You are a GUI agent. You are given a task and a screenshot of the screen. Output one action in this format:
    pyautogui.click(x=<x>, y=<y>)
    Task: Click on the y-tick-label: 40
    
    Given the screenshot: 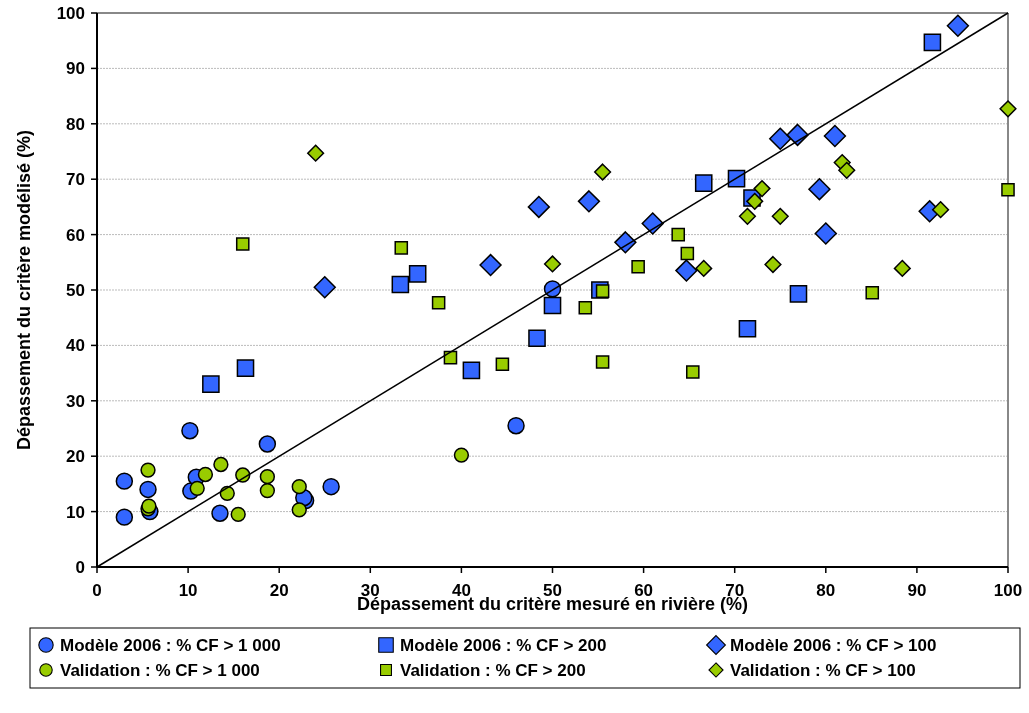 What is the action you would take?
    pyautogui.click(x=75, y=346)
    